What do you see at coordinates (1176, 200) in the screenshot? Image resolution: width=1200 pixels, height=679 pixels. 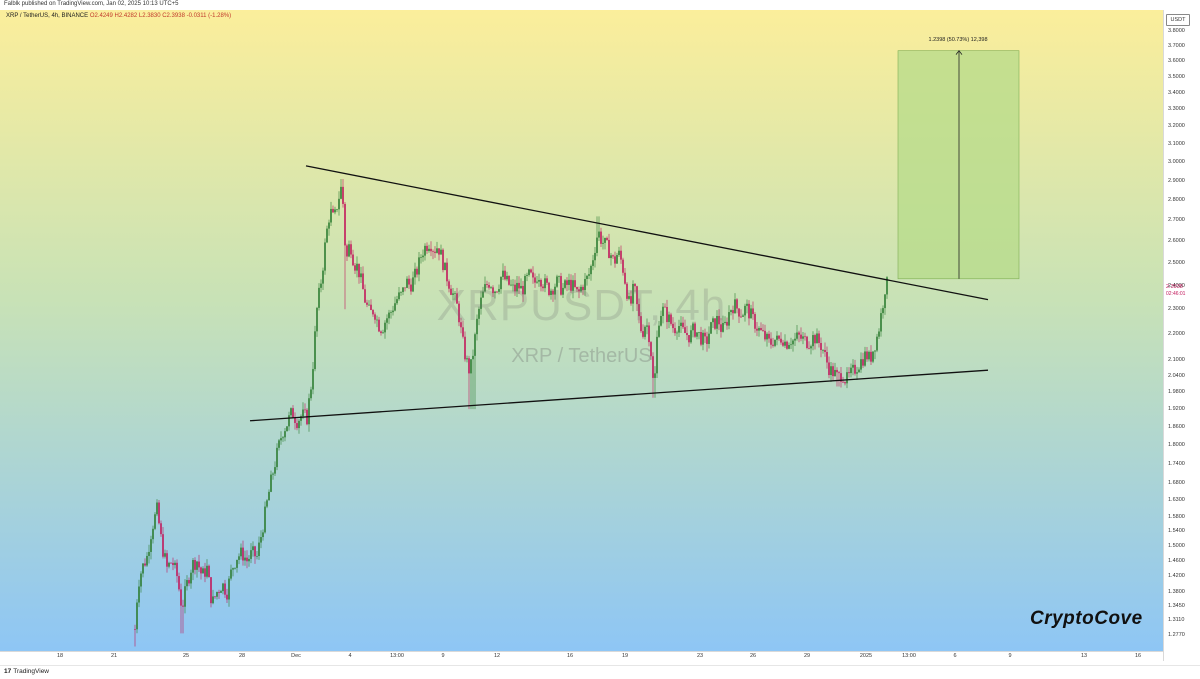 I see `price-tick: 2.8000` at bounding box center [1176, 200].